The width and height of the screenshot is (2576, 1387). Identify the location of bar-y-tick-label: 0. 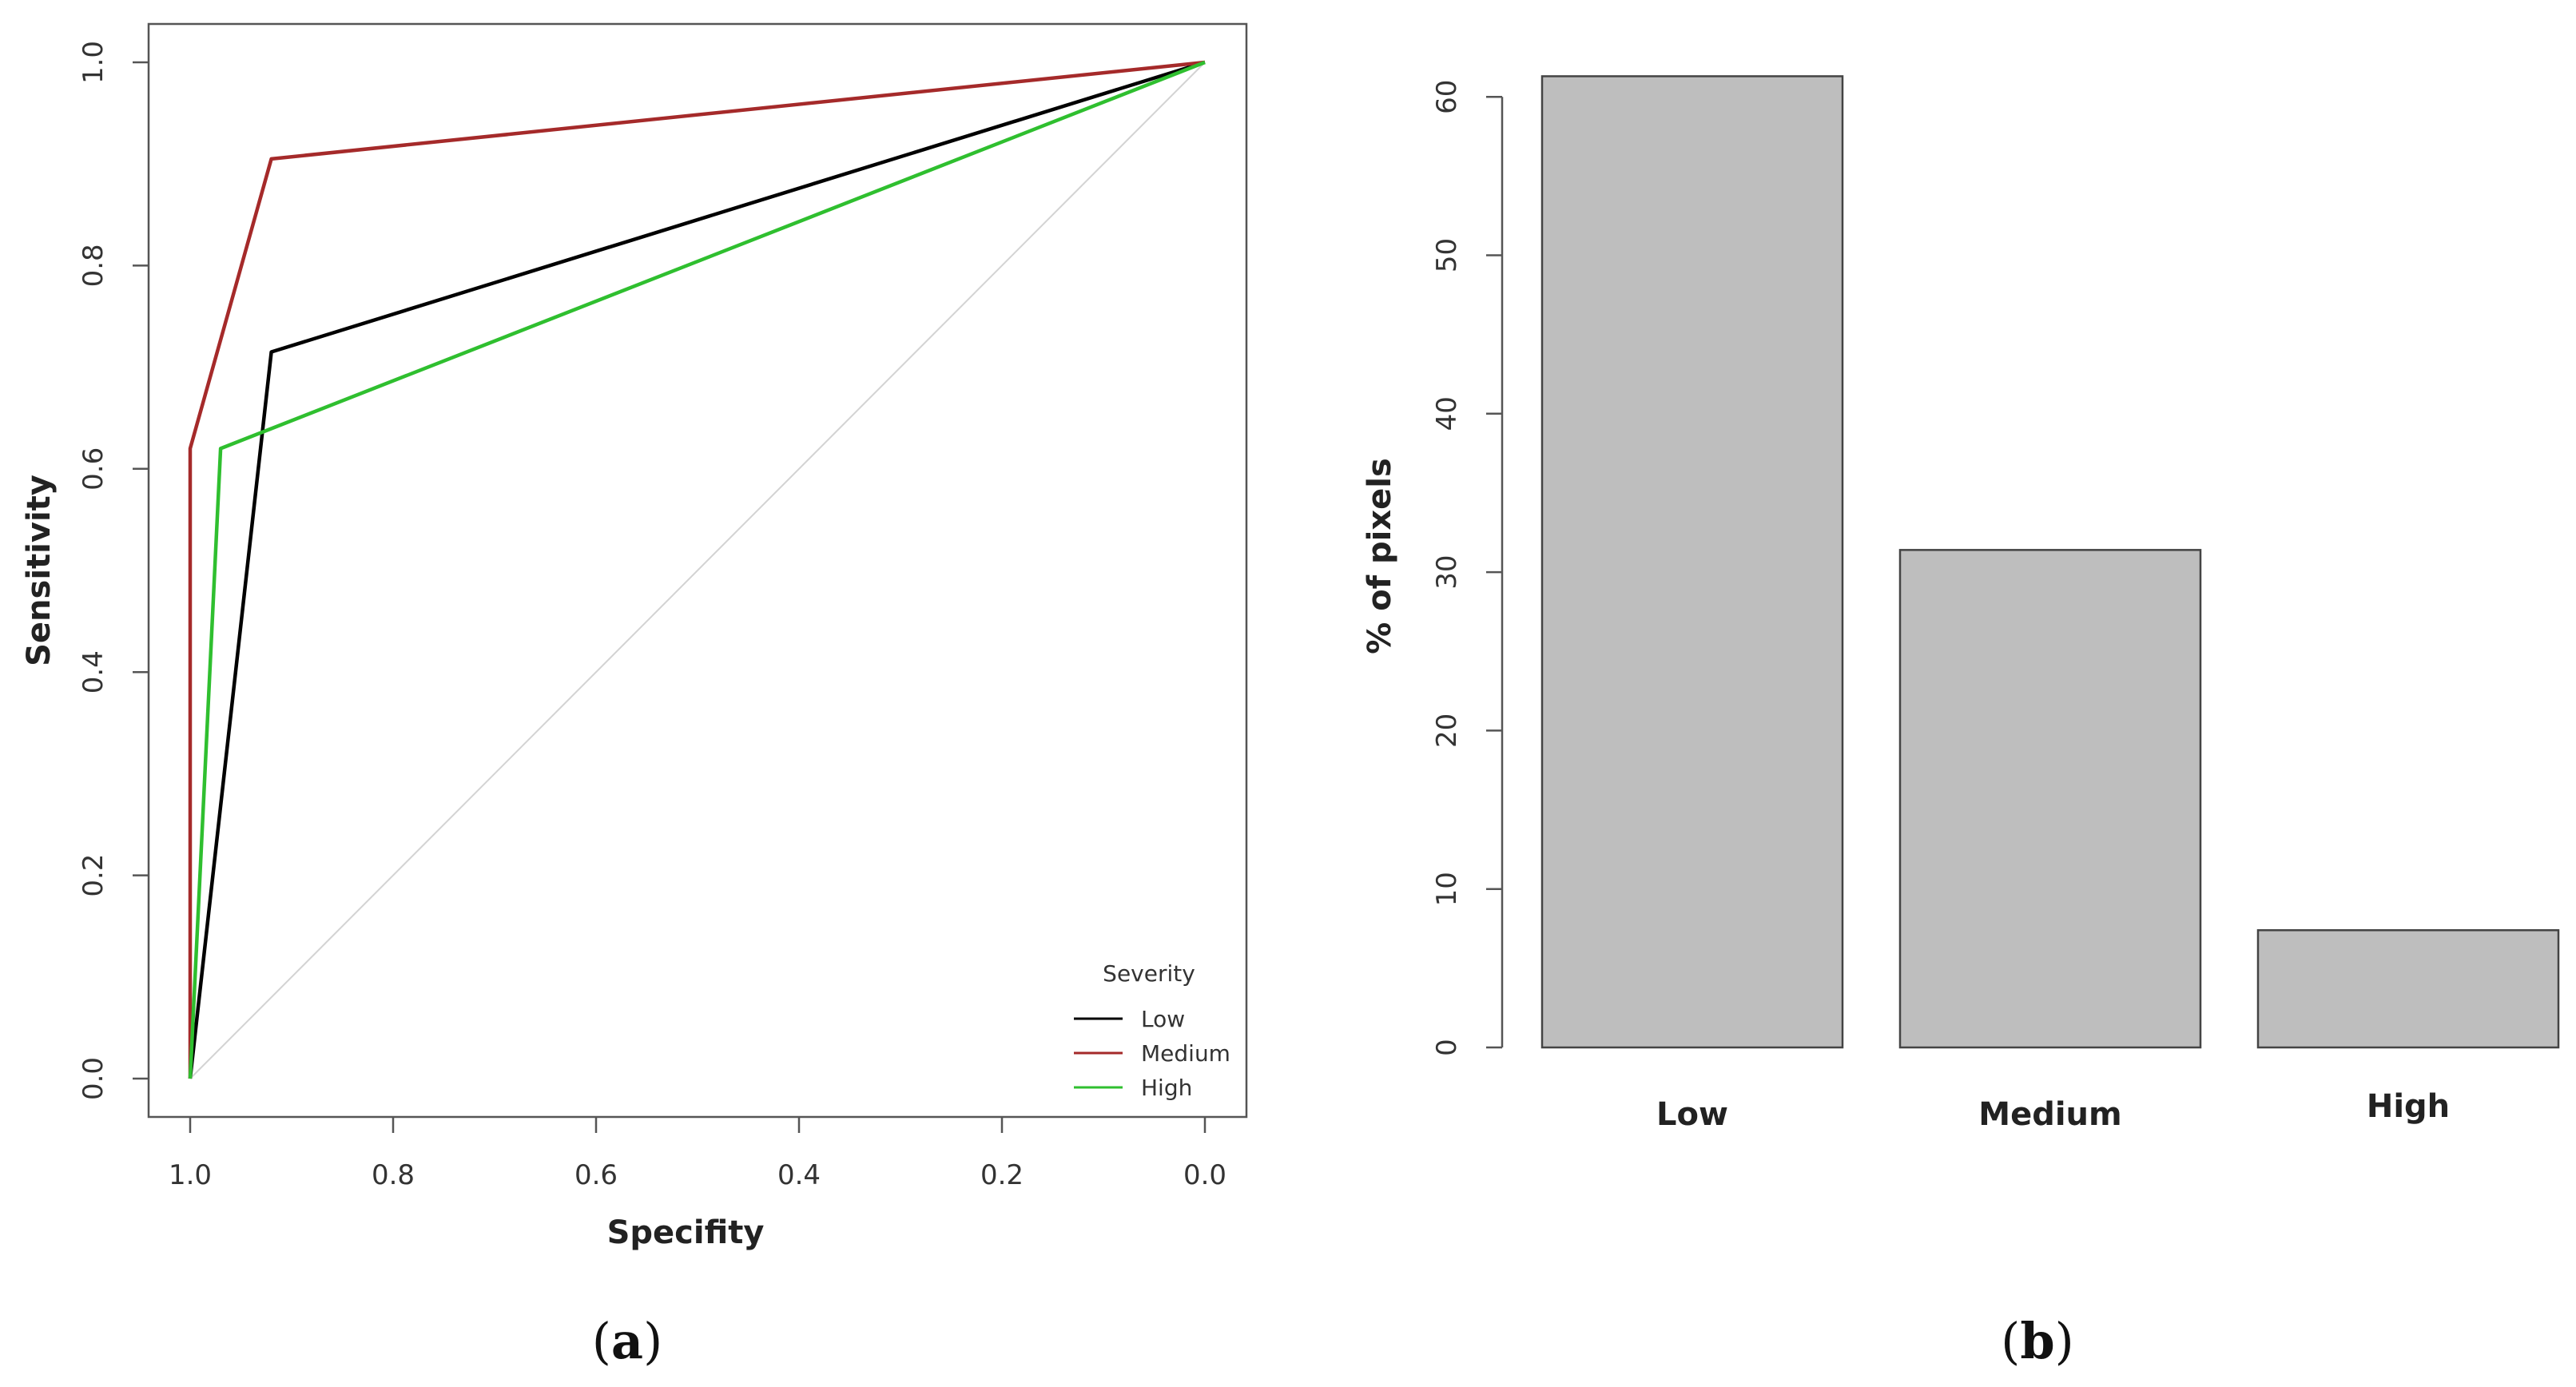
(1447, 1047).